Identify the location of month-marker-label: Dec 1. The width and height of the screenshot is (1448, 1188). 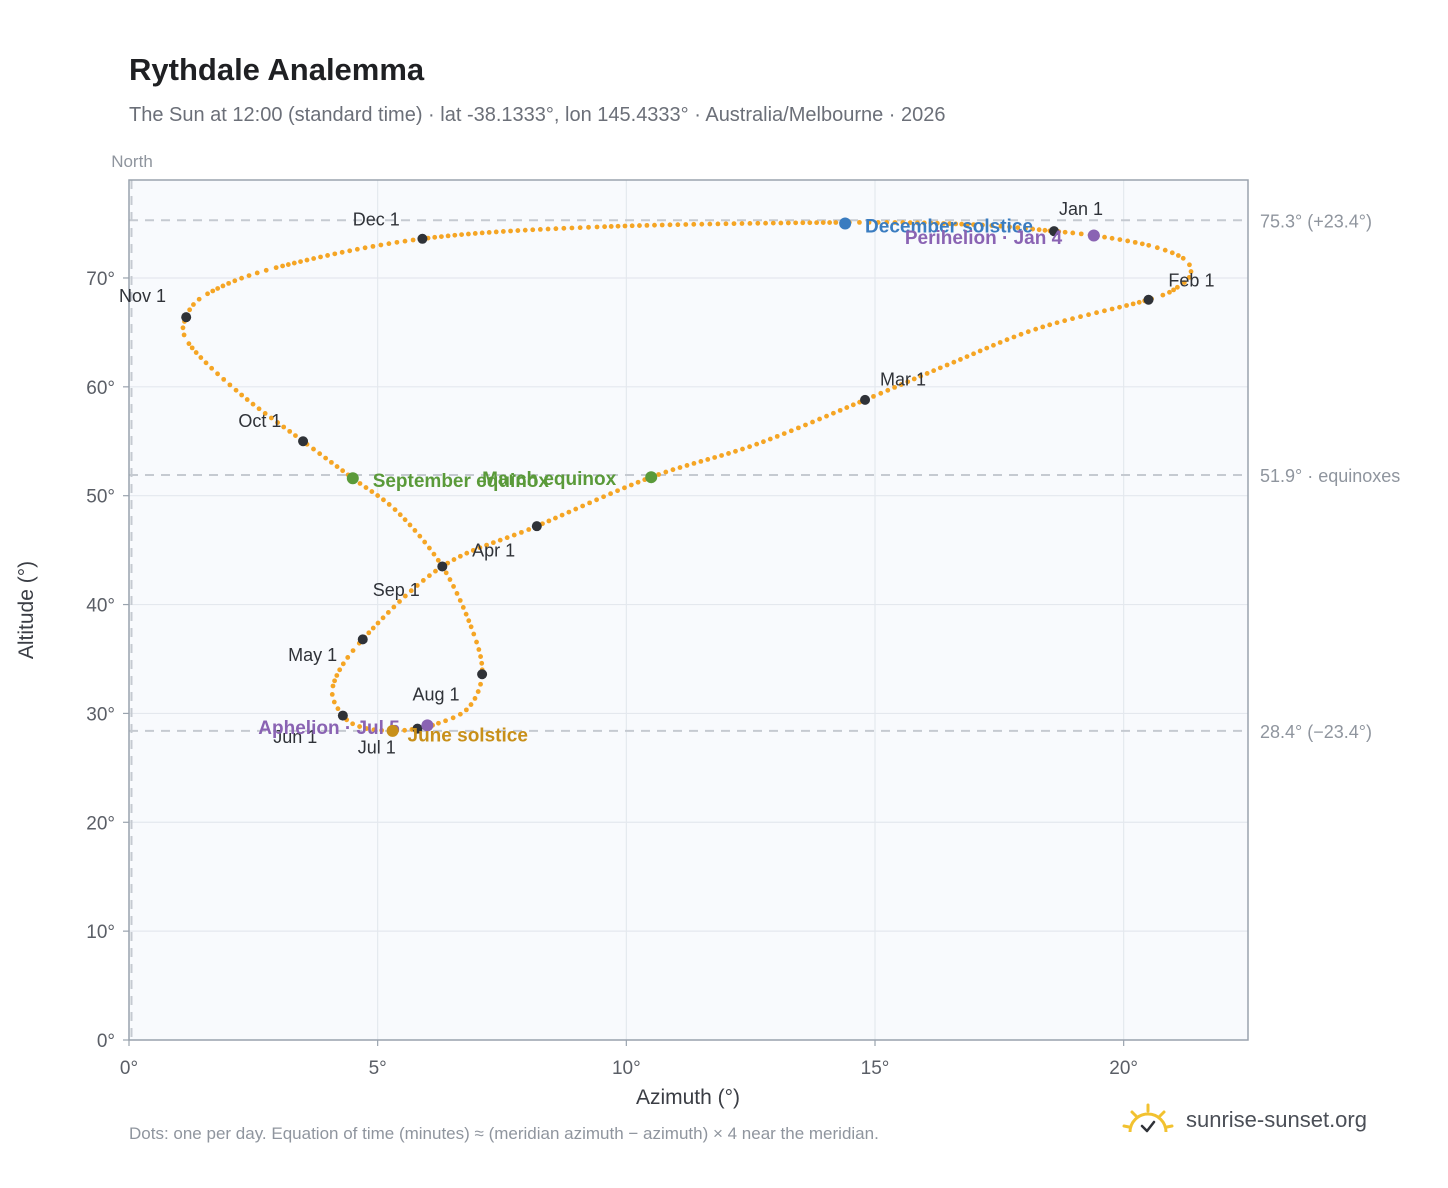
(376, 220).